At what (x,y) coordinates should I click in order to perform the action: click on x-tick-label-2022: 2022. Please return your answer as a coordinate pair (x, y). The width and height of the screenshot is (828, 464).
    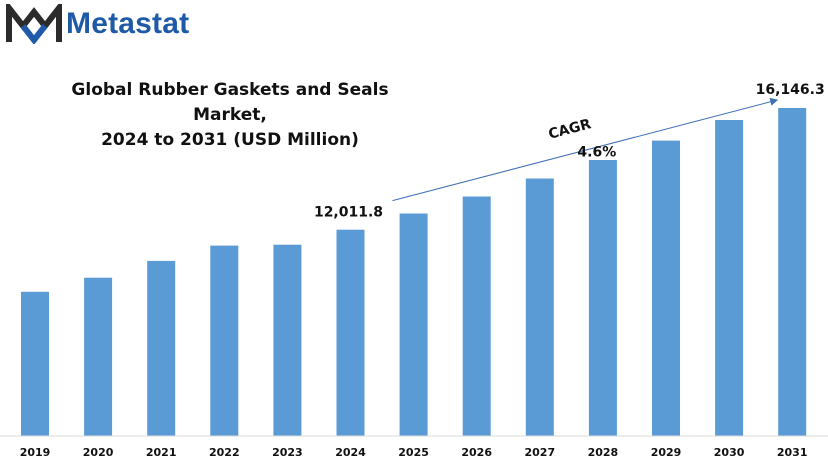
    Looking at the image, I should click on (224, 452).